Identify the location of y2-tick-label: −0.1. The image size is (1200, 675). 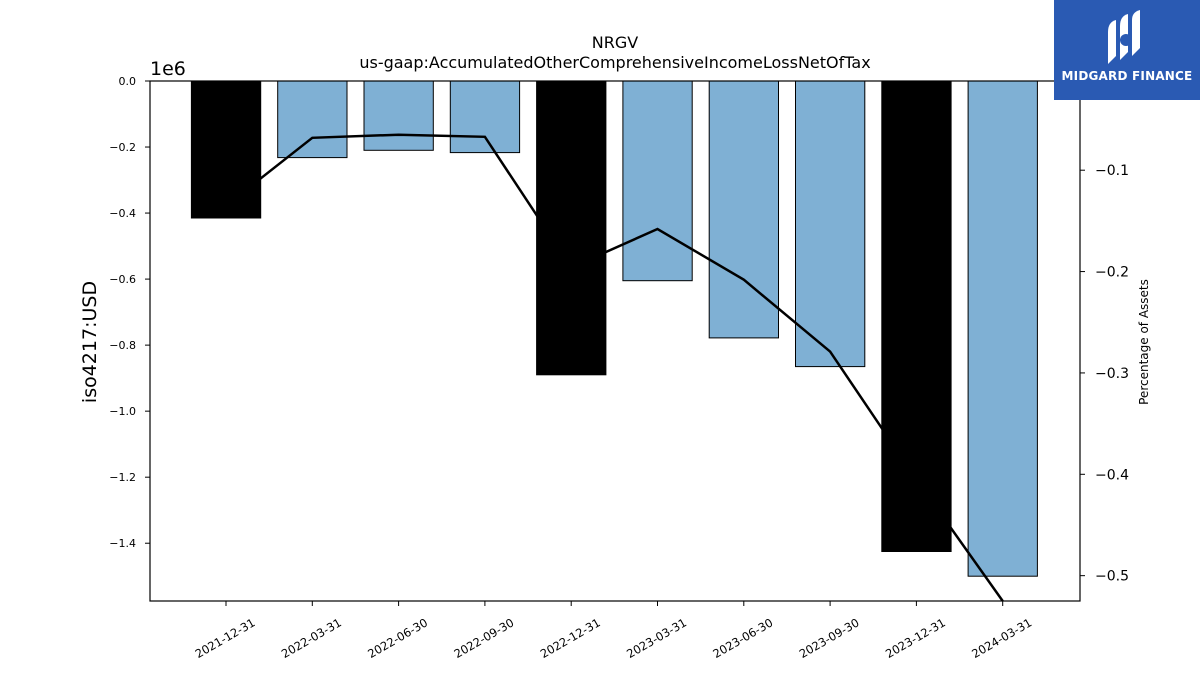
(1112, 171).